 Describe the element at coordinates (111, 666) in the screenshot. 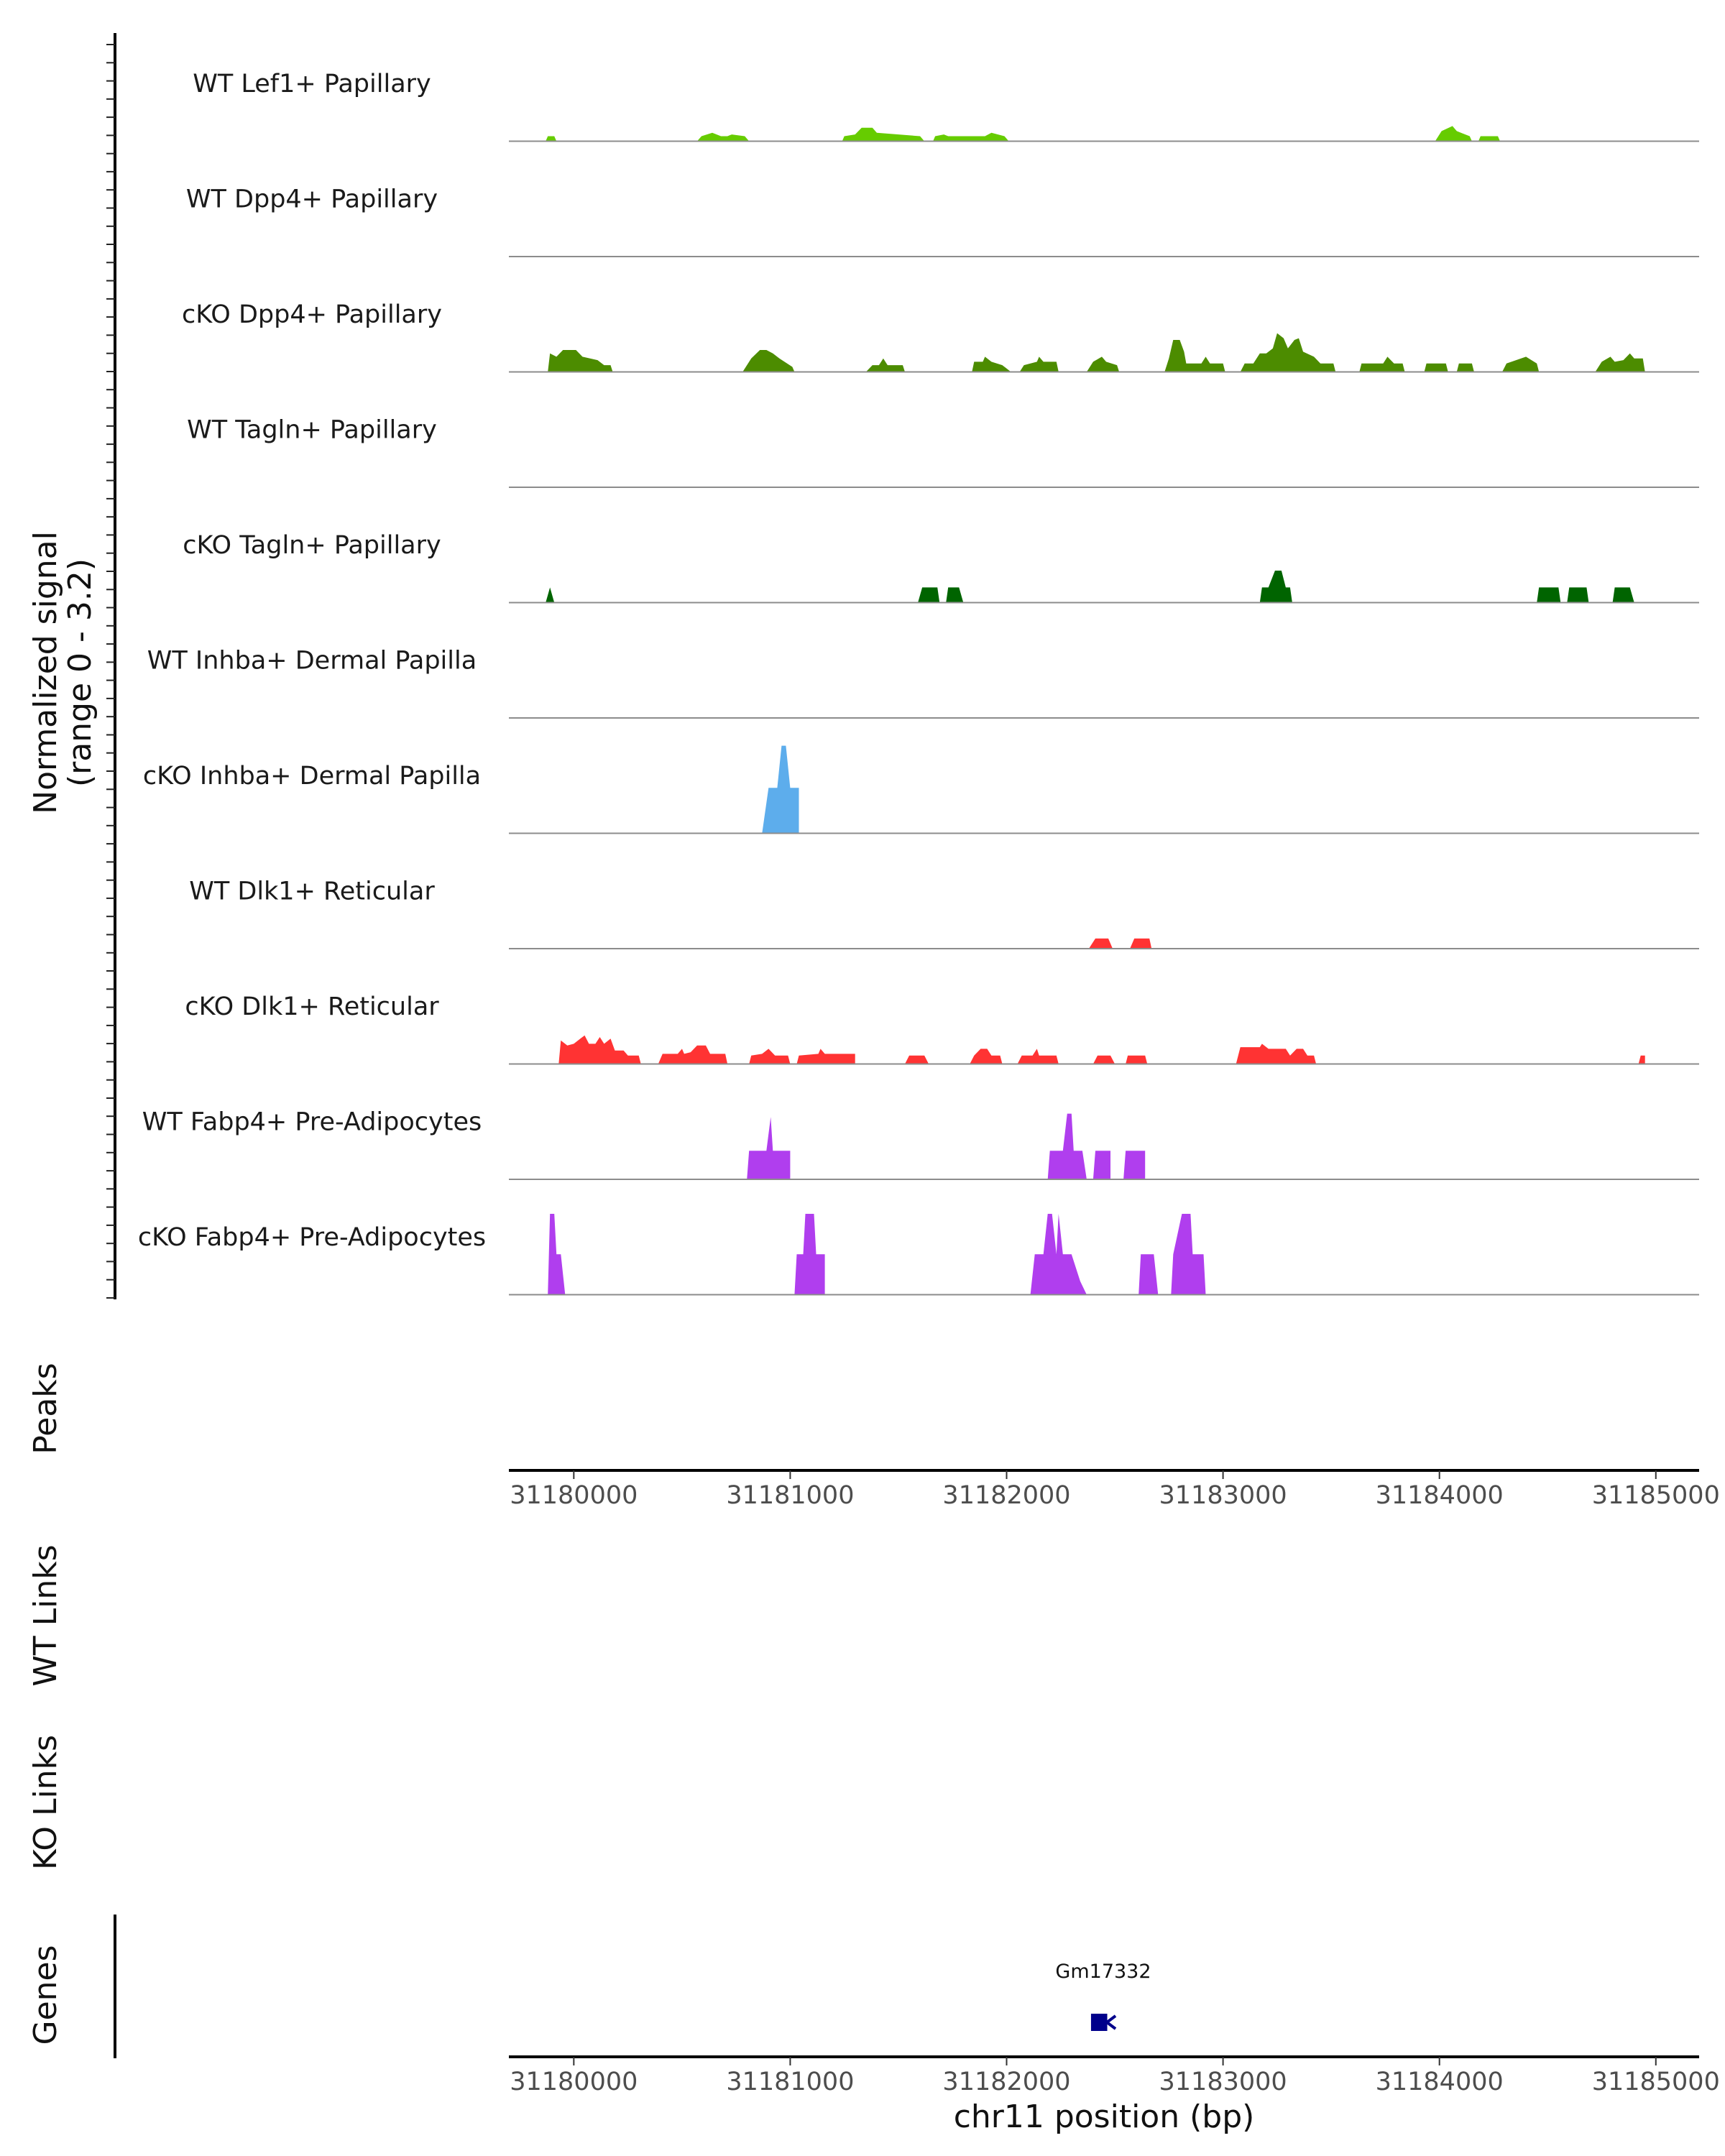

I see `left-axis-group` at that location.